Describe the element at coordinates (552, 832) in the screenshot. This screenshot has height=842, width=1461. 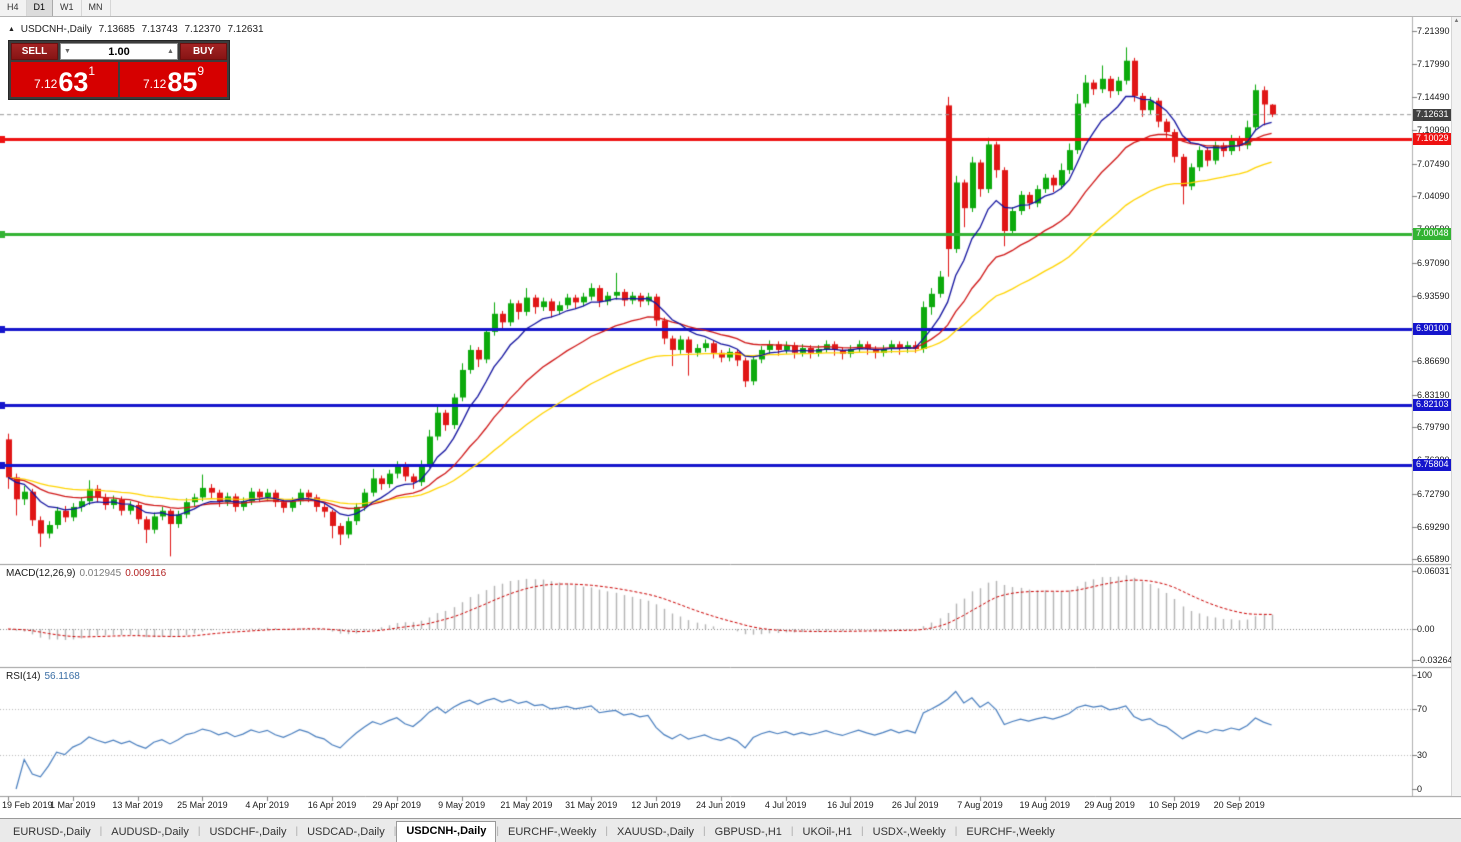
I see `chart-tab-5: EURCHF-,Weekly` at that location.